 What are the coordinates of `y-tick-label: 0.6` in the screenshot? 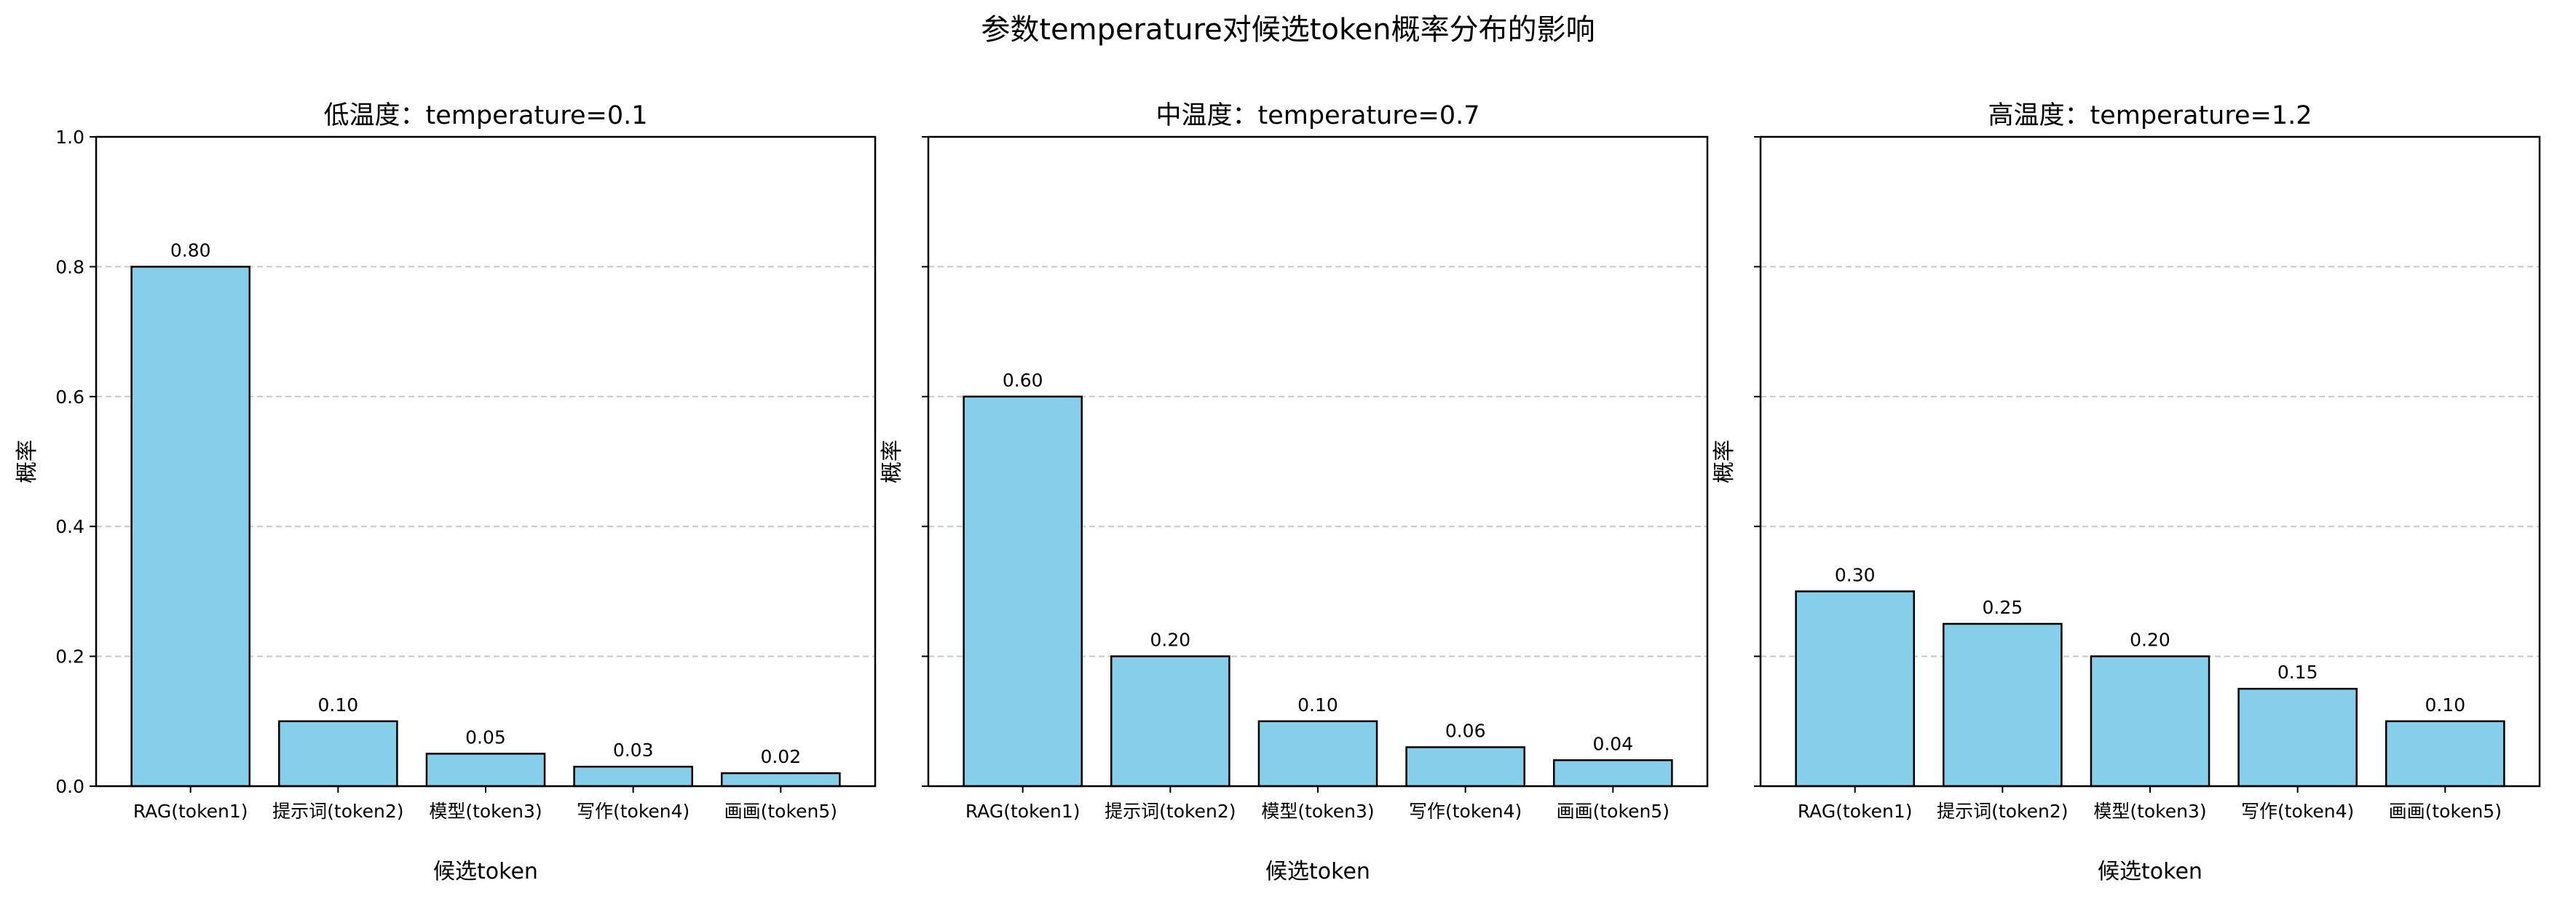 It's located at (69, 397).